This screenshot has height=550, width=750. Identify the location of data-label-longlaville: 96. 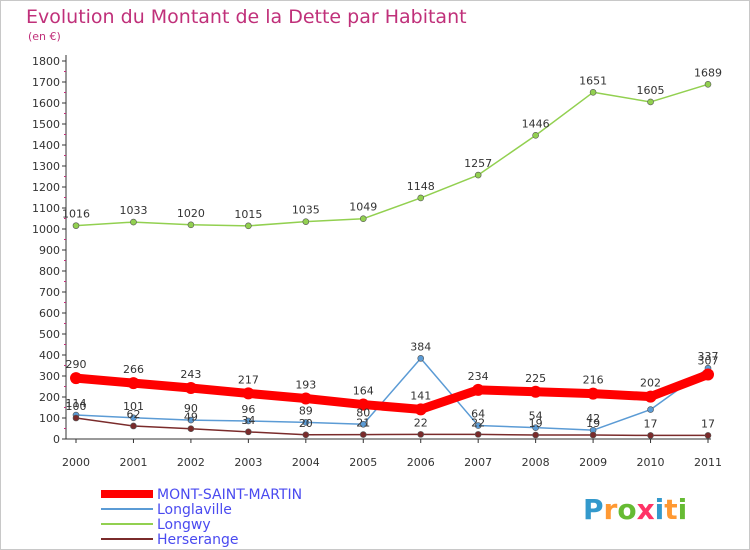
(248, 409).